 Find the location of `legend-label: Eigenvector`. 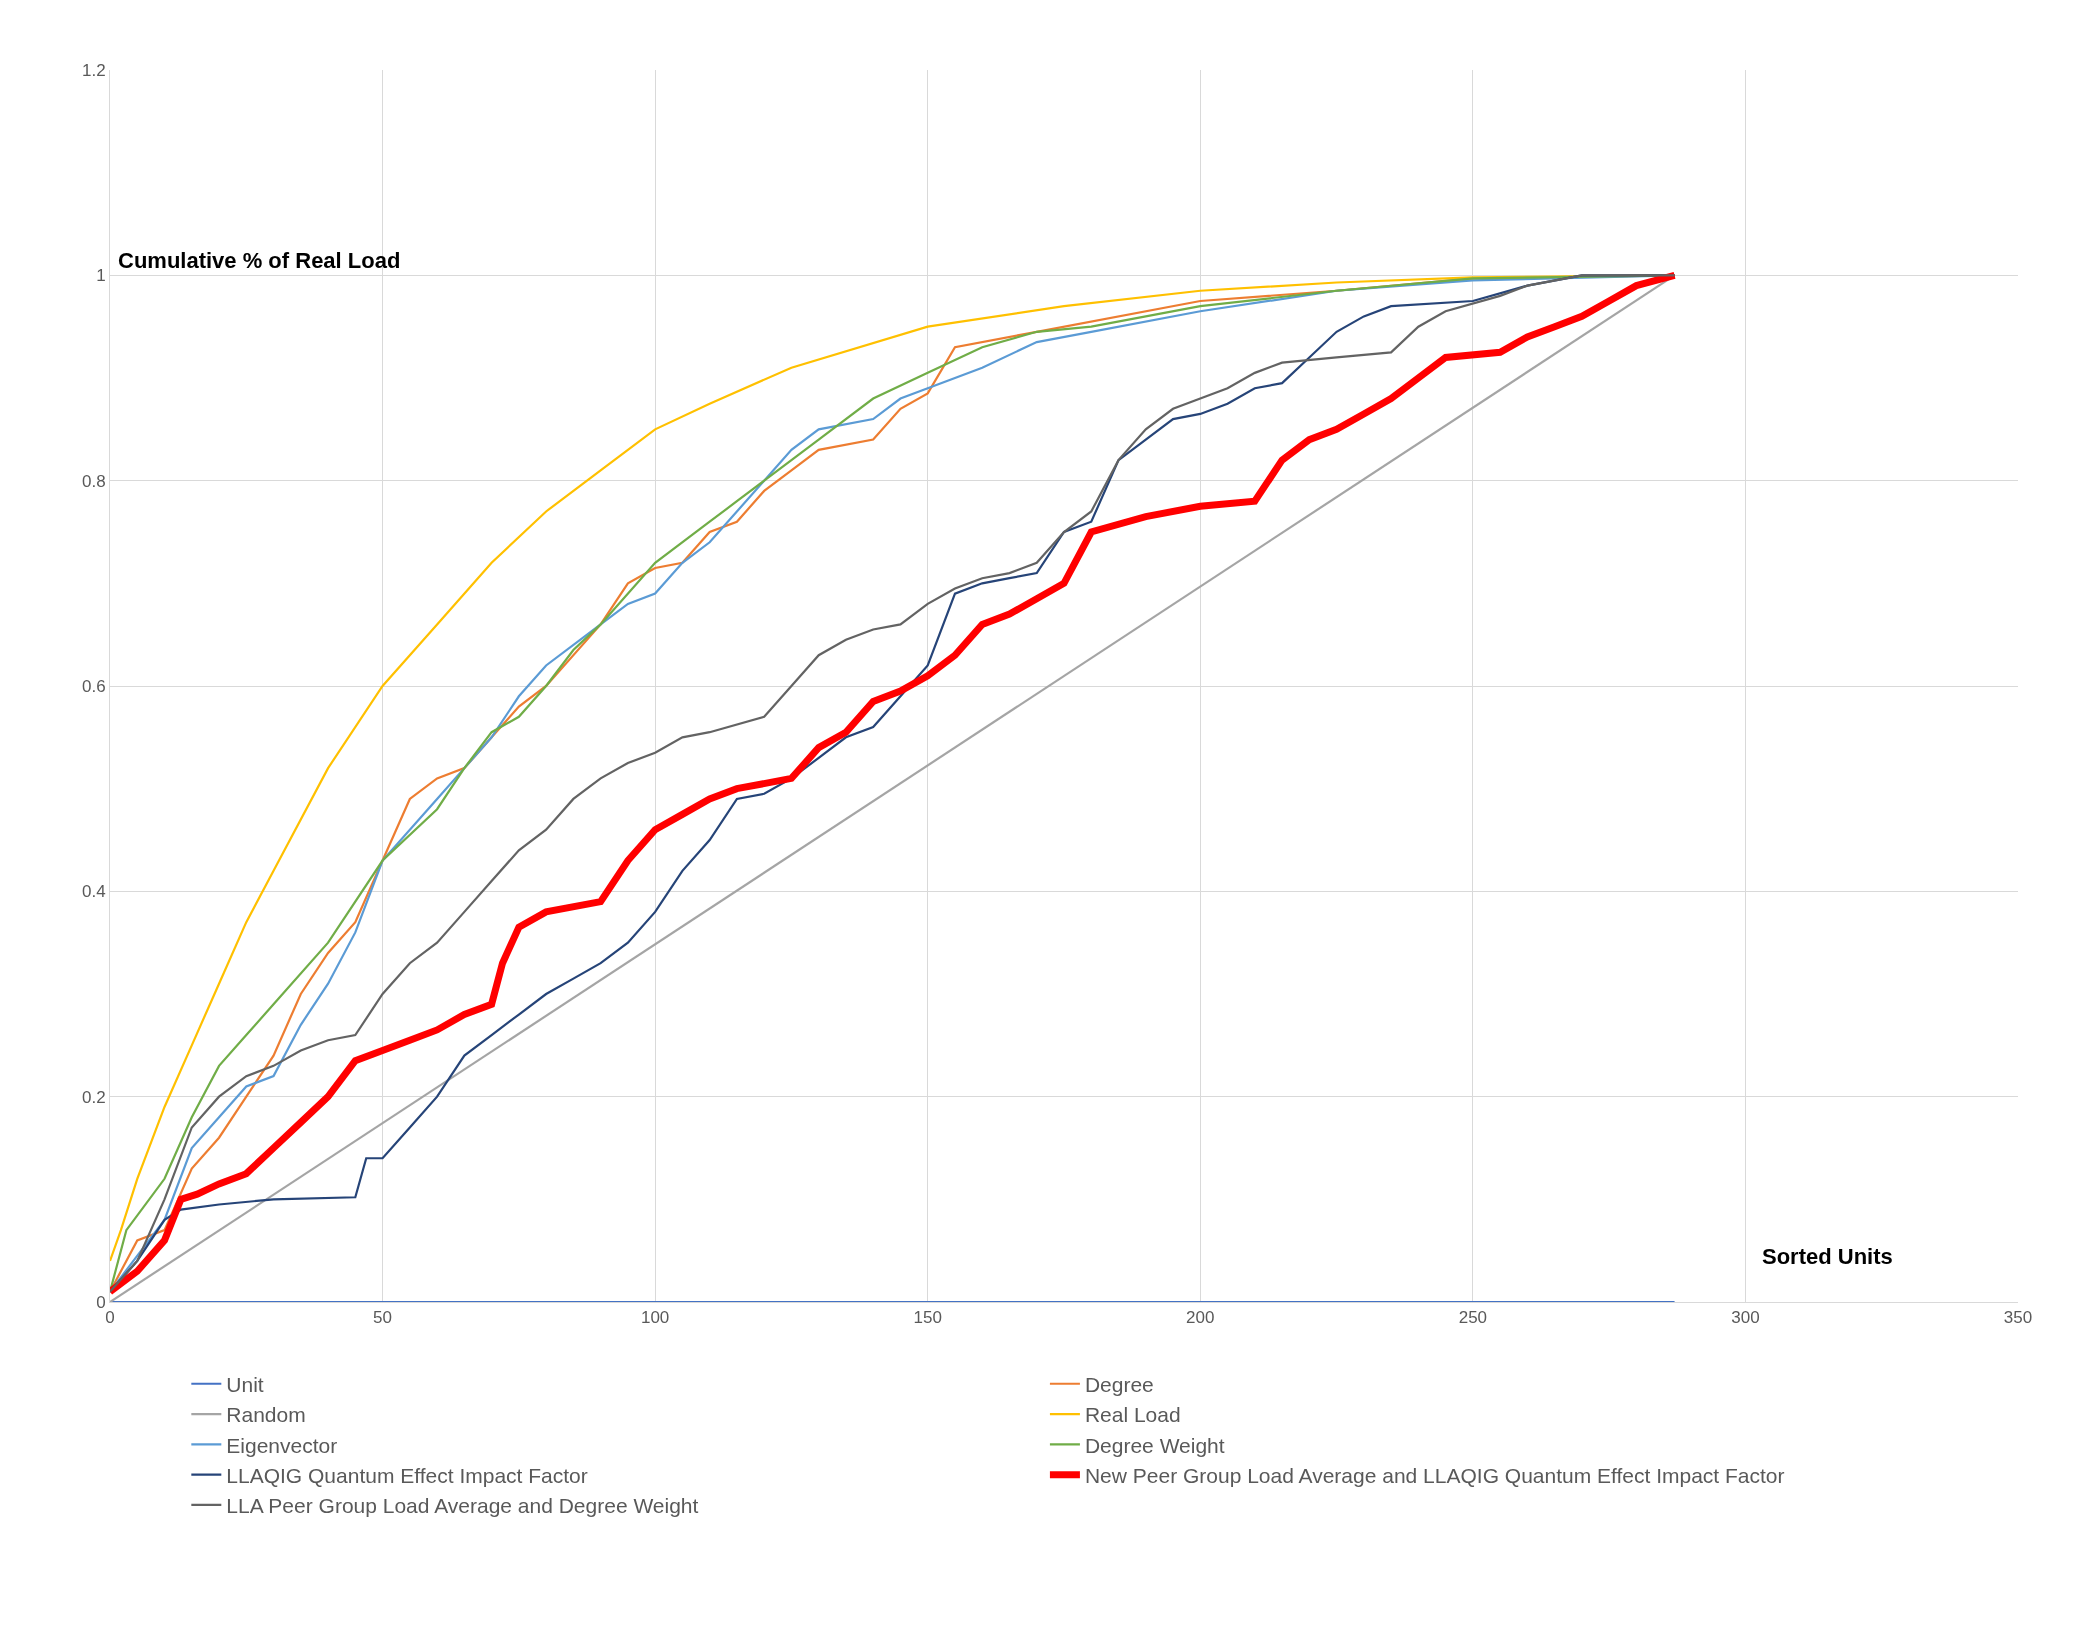

legend-label: Eigenvector is located at coordinates (282, 1445).